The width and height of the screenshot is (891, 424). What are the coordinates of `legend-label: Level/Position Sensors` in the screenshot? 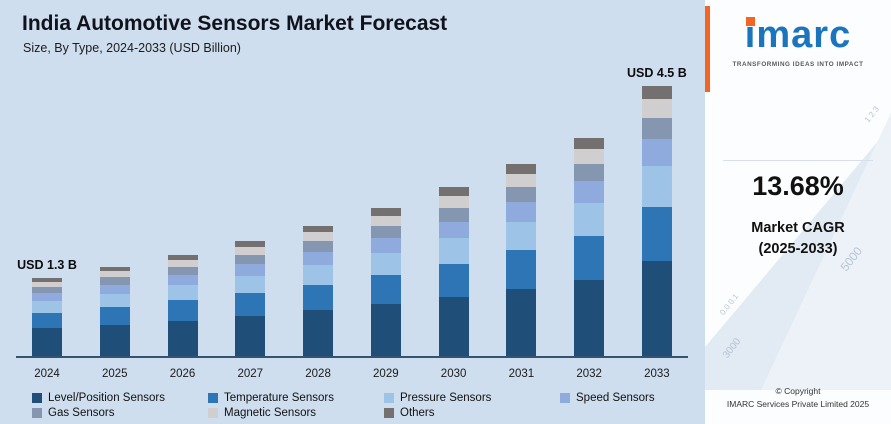 It's located at (106, 398).